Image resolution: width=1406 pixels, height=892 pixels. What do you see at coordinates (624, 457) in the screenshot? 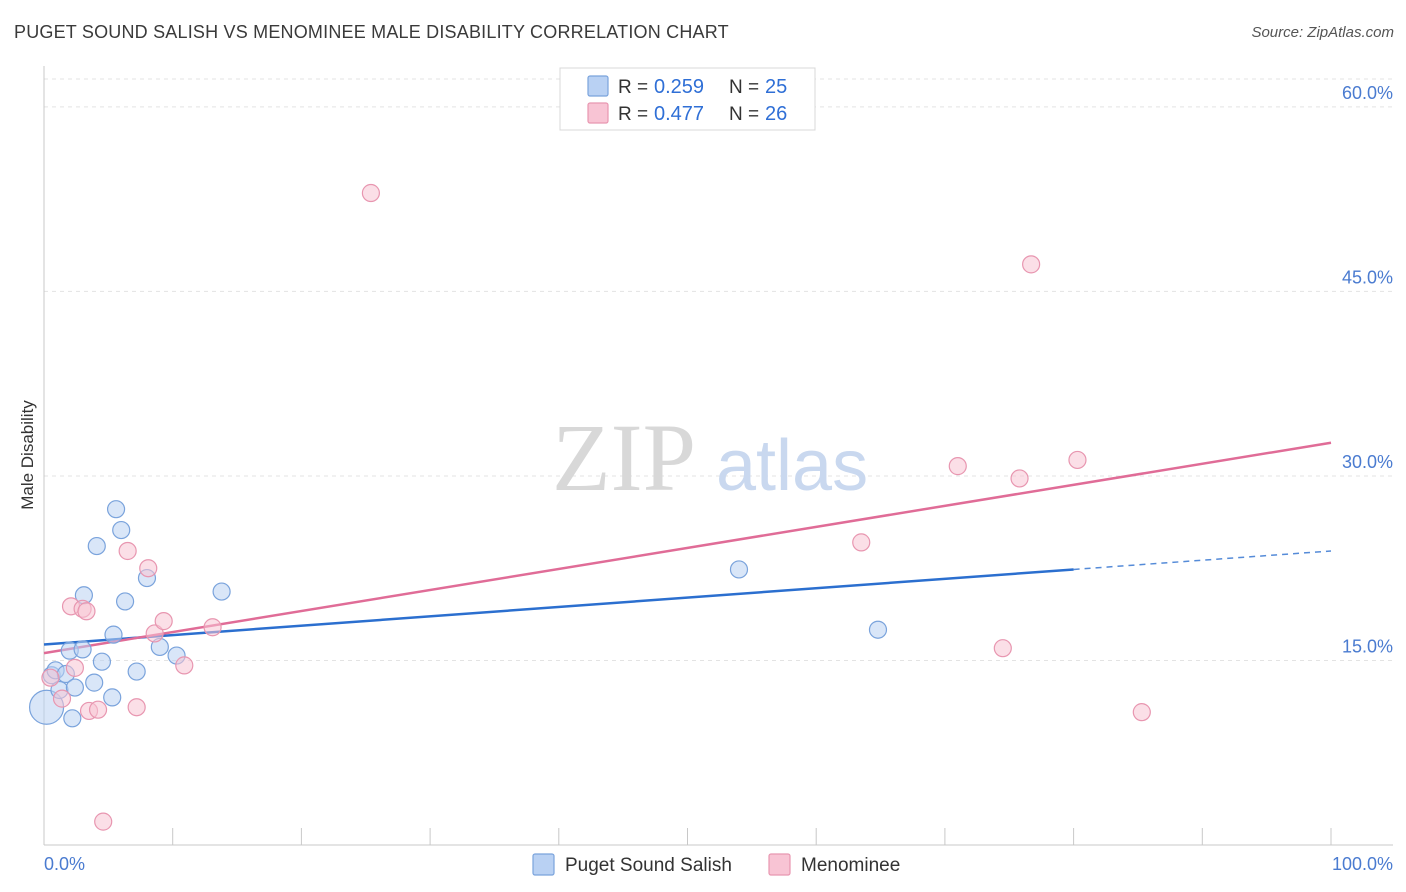
I see `watermark-zip: ZIP` at bounding box center [624, 457].